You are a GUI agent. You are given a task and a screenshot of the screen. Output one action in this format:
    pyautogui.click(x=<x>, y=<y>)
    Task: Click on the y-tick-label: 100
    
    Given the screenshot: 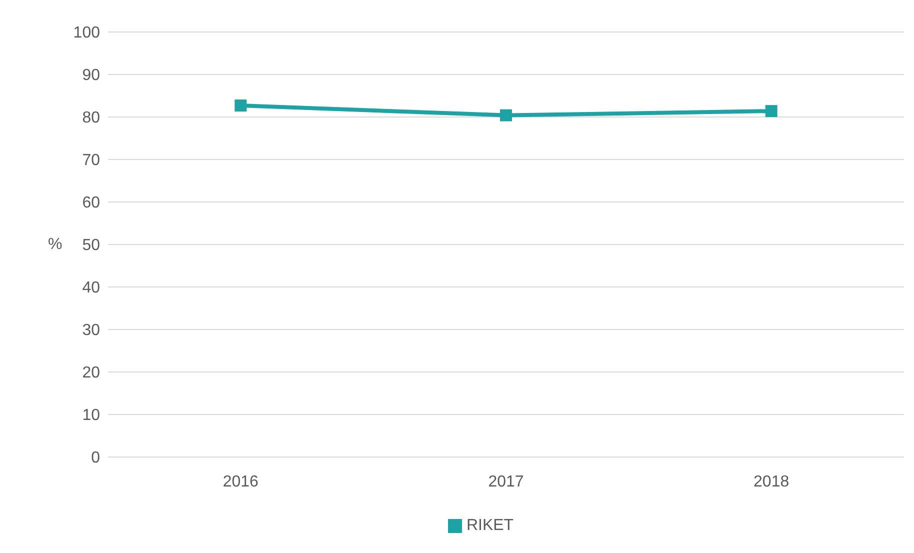 What is the action you would take?
    pyautogui.click(x=86, y=33)
    